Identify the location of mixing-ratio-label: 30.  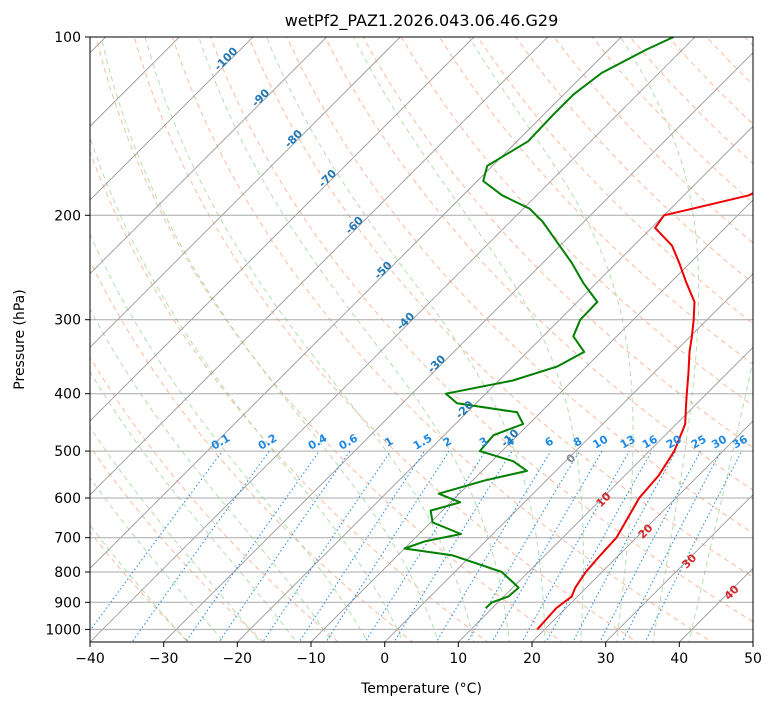
(719, 441).